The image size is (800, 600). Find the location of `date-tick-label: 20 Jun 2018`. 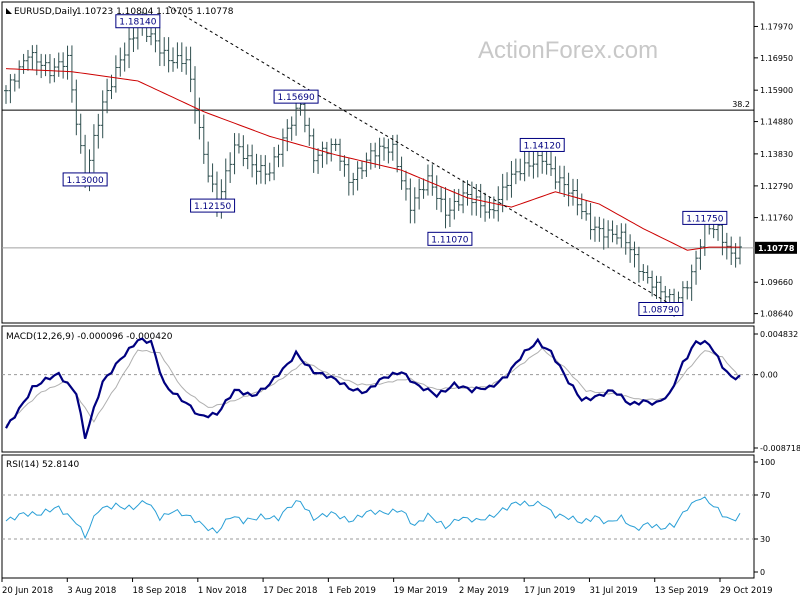

date-tick-label: 20 Jun 2018 is located at coordinates (27, 591).